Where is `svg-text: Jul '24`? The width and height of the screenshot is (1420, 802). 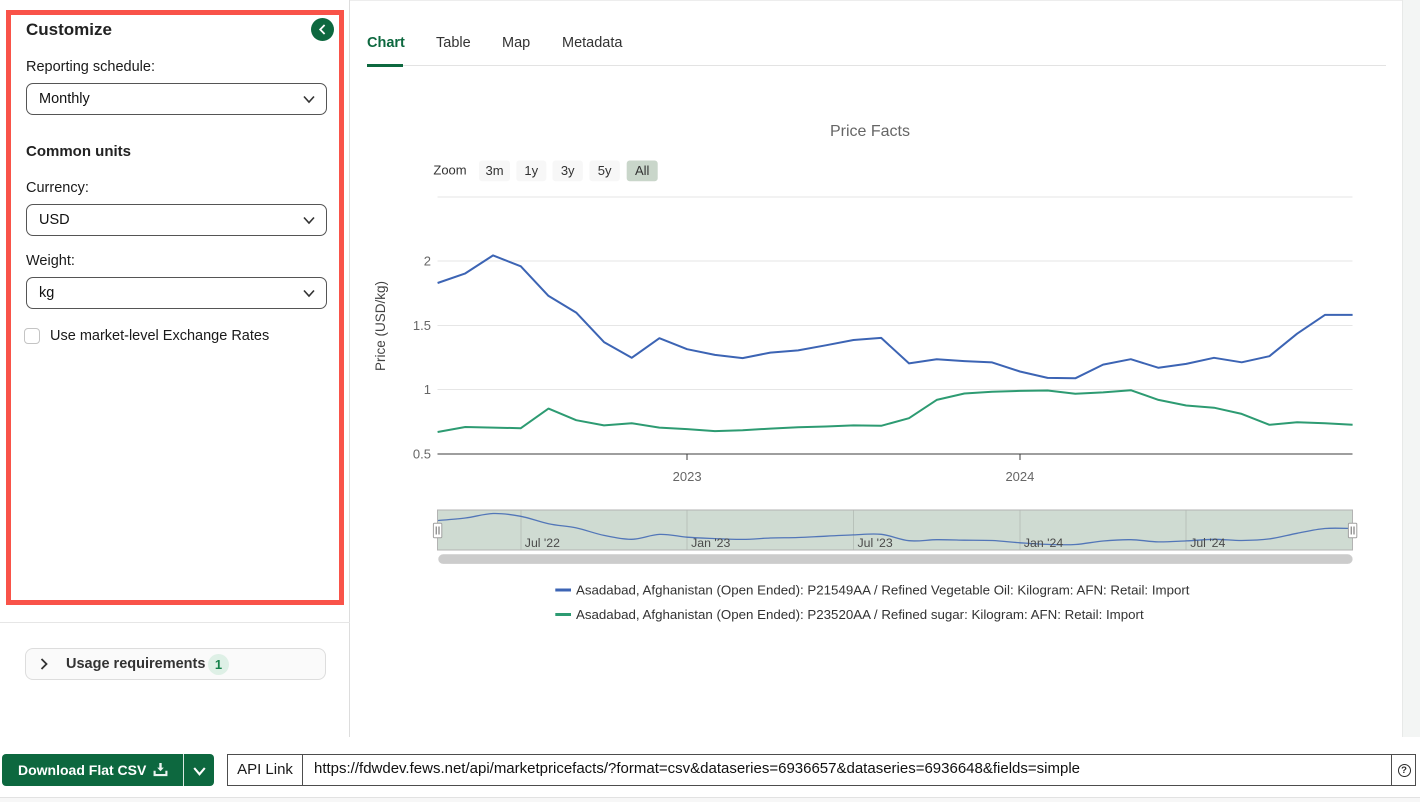
svg-text: Jul '24 is located at coordinates (1207, 543).